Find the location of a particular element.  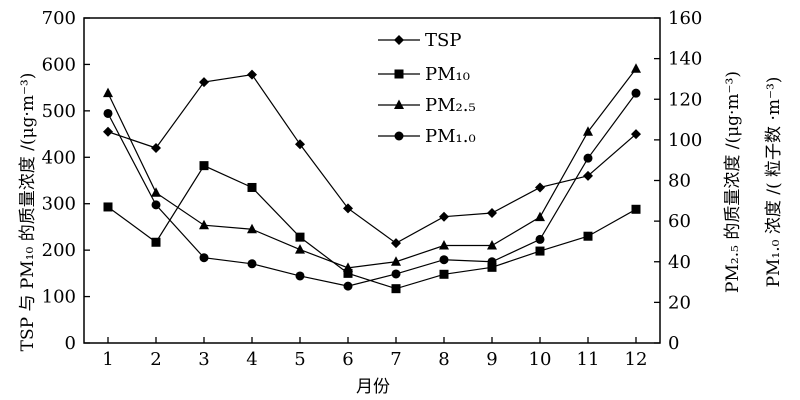

x-tick-label: 5 is located at coordinates (299, 359).